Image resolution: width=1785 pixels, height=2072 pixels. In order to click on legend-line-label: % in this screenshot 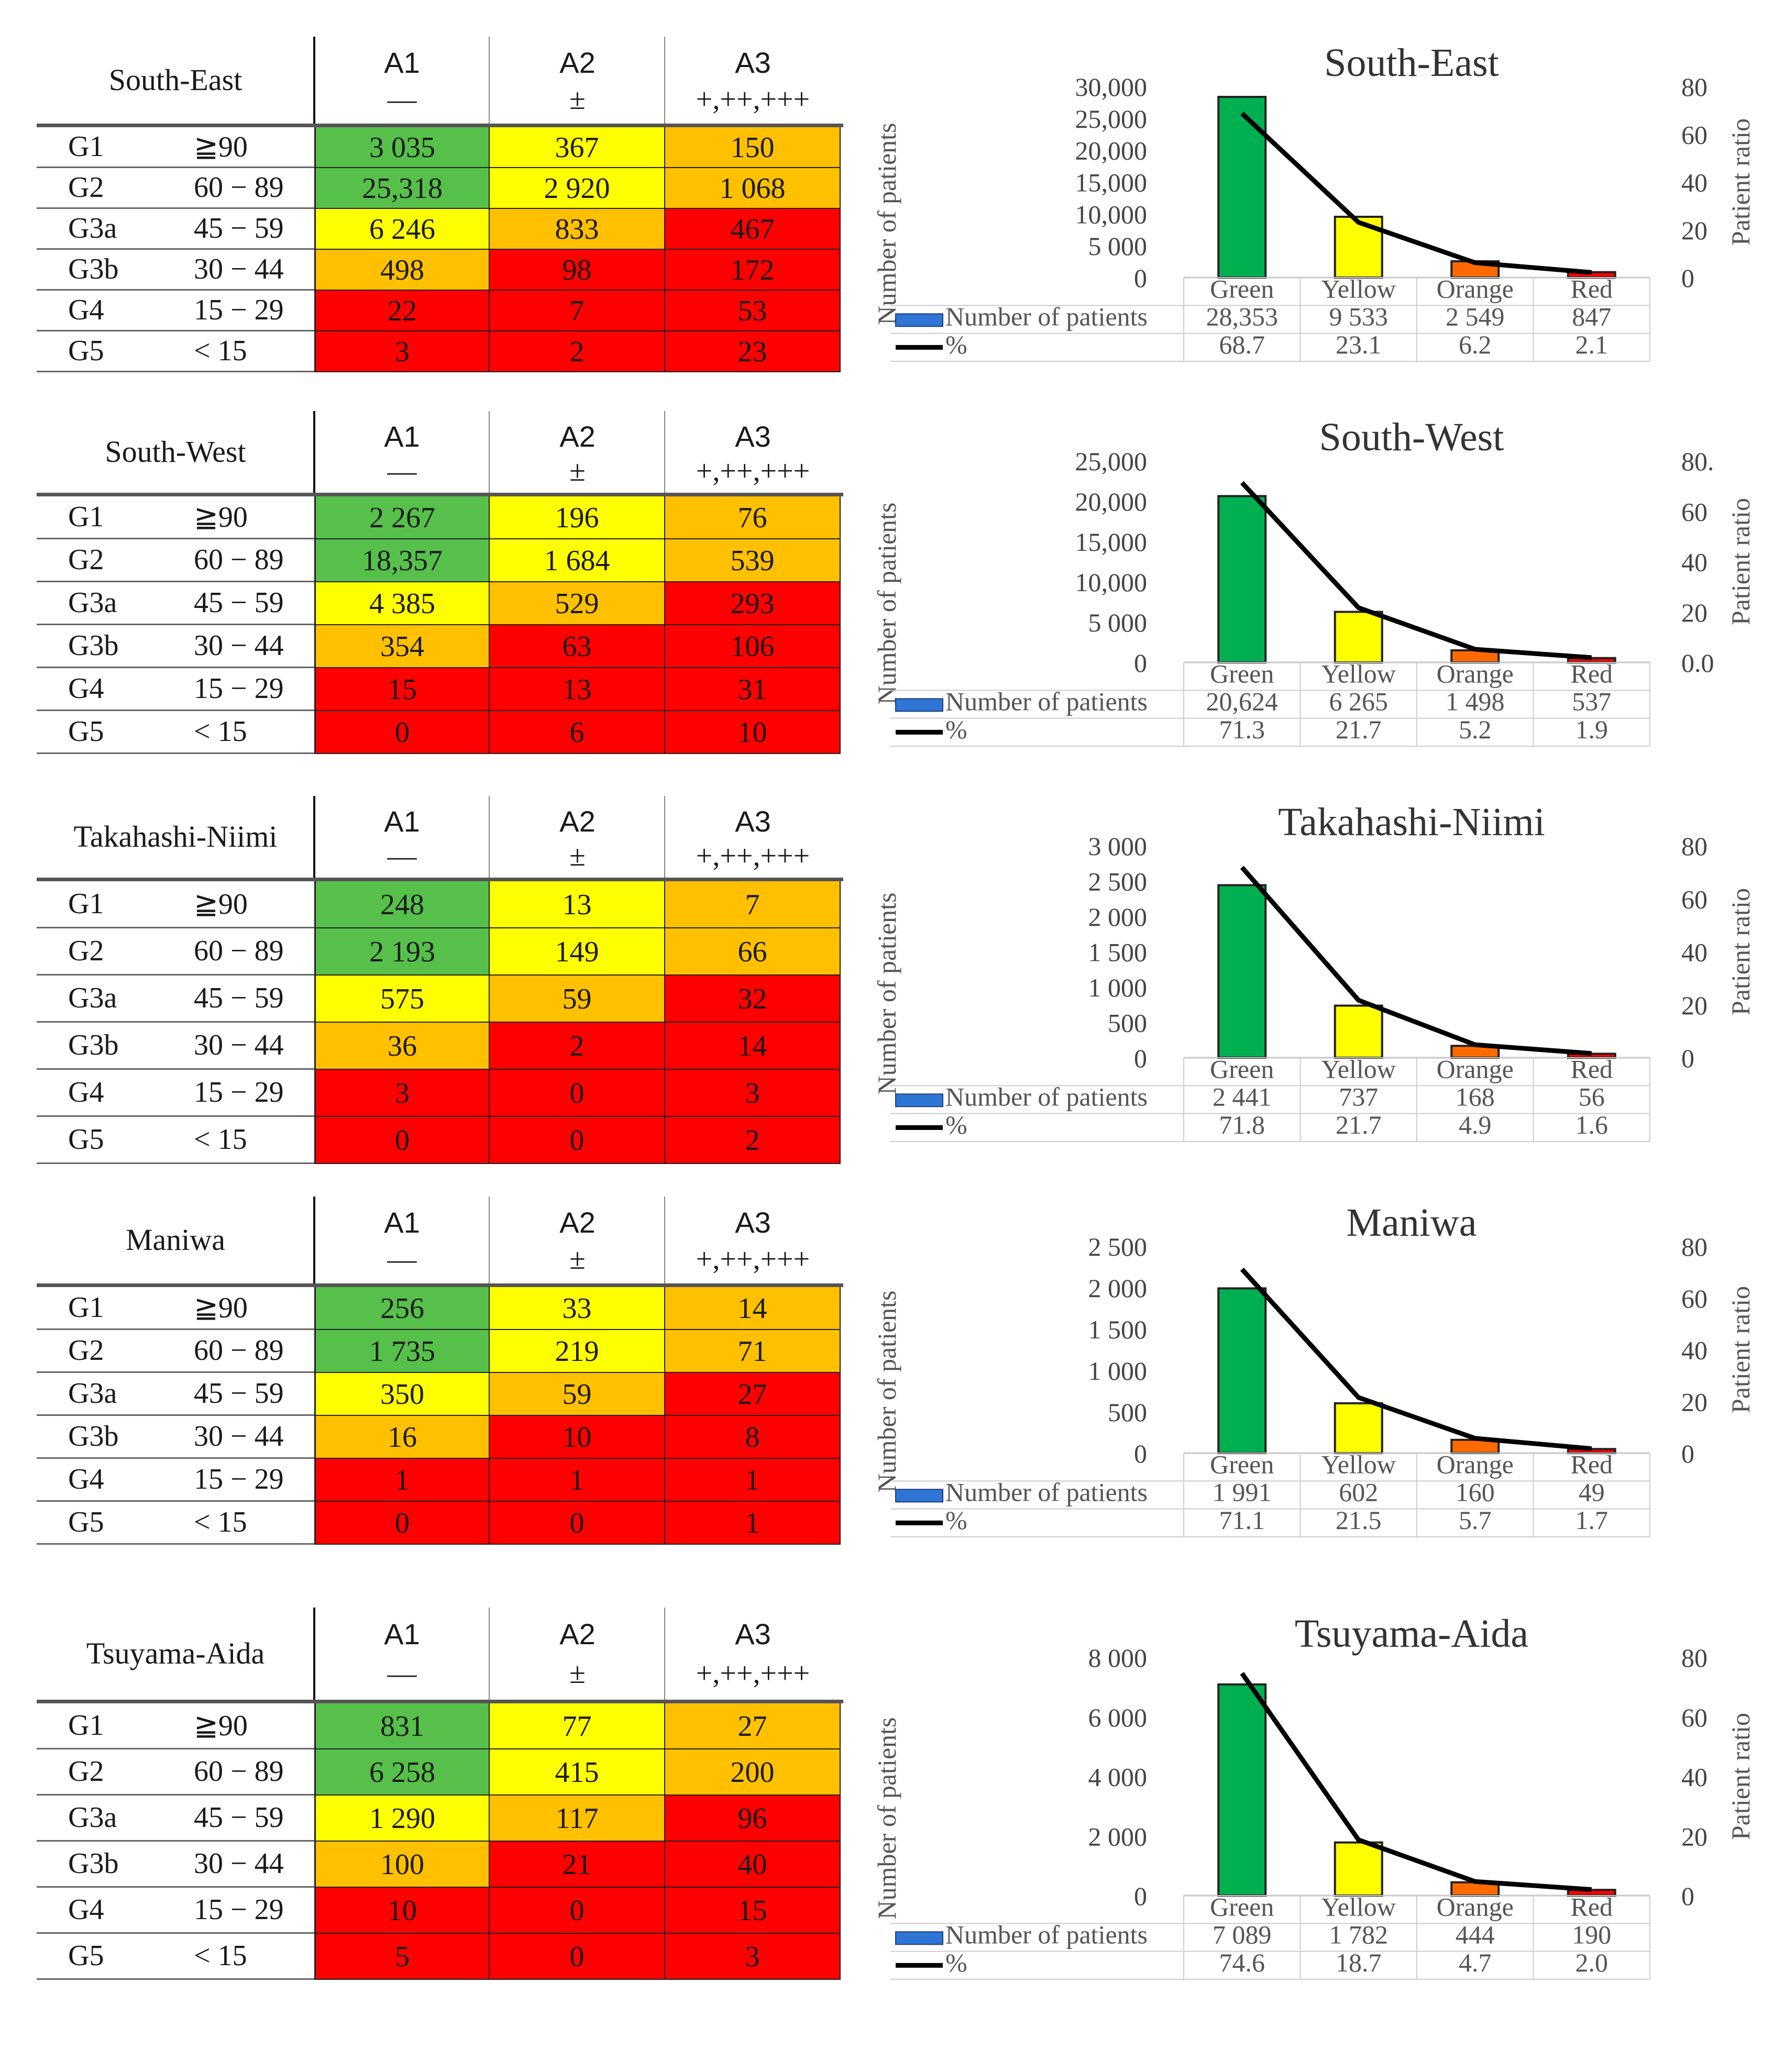, I will do `click(956, 344)`.